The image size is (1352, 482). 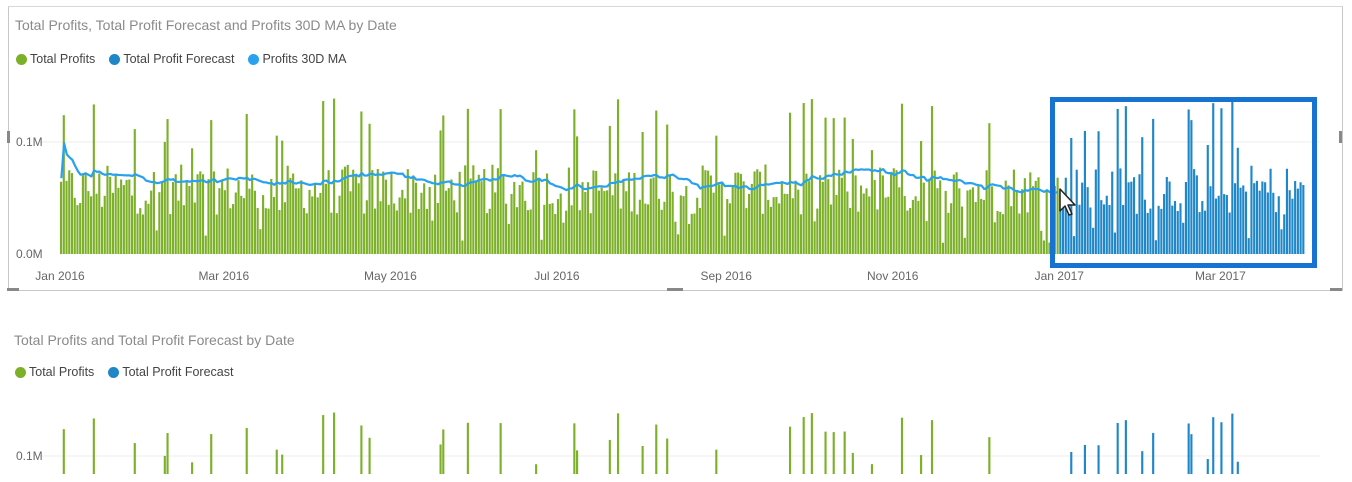 What do you see at coordinates (1336, 289) in the screenshot?
I see `resize-handle-bottom-right` at bounding box center [1336, 289].